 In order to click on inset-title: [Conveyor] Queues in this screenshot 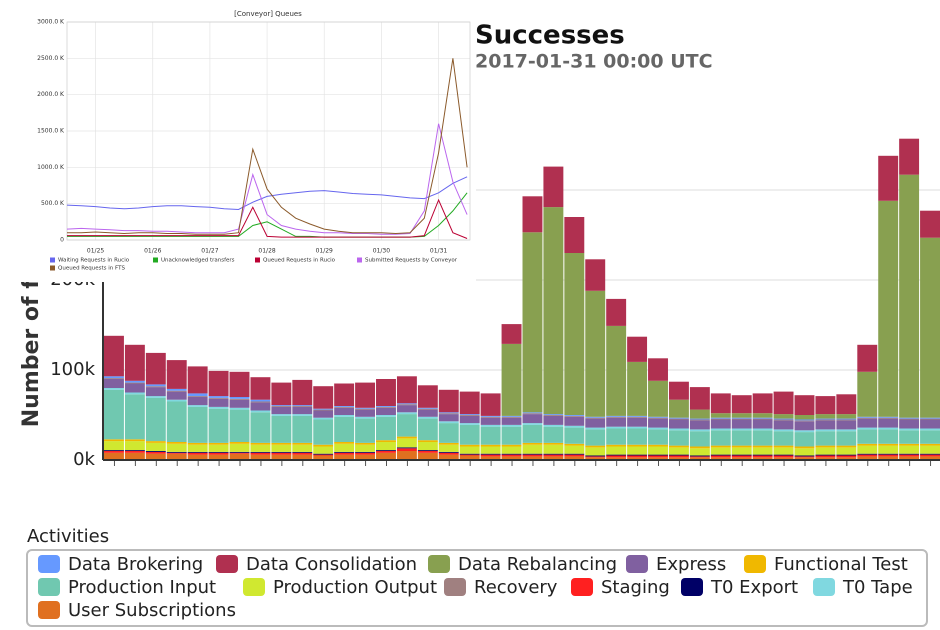, I will do `click(268, 14)`.